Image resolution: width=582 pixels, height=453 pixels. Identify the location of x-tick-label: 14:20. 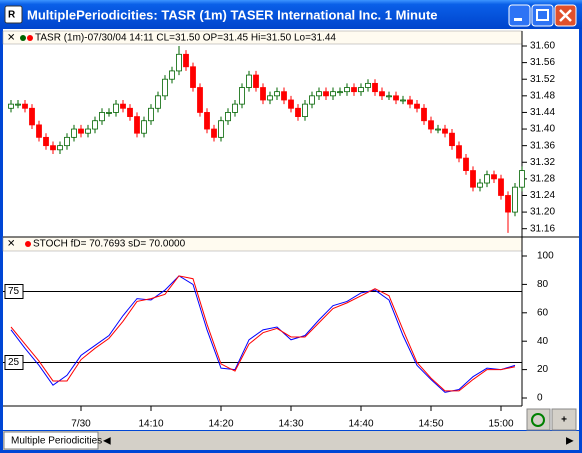
(220, 424).